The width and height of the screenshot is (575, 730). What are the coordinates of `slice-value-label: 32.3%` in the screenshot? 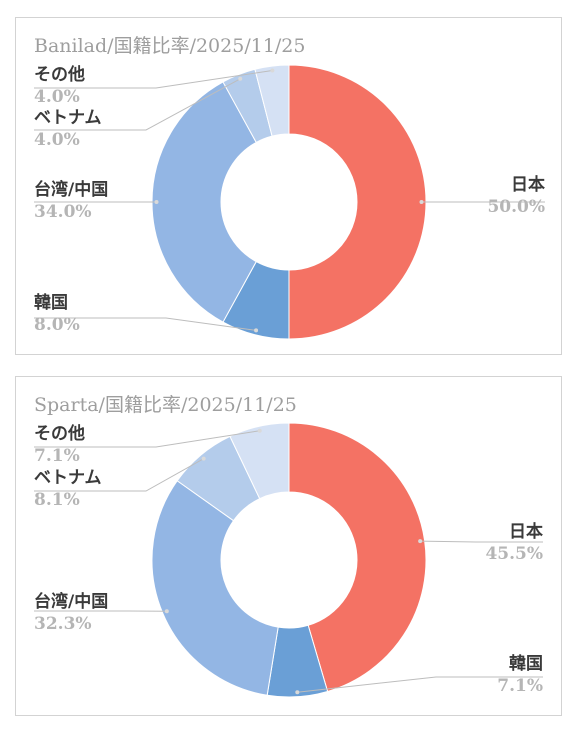 It's located at (63, 624).